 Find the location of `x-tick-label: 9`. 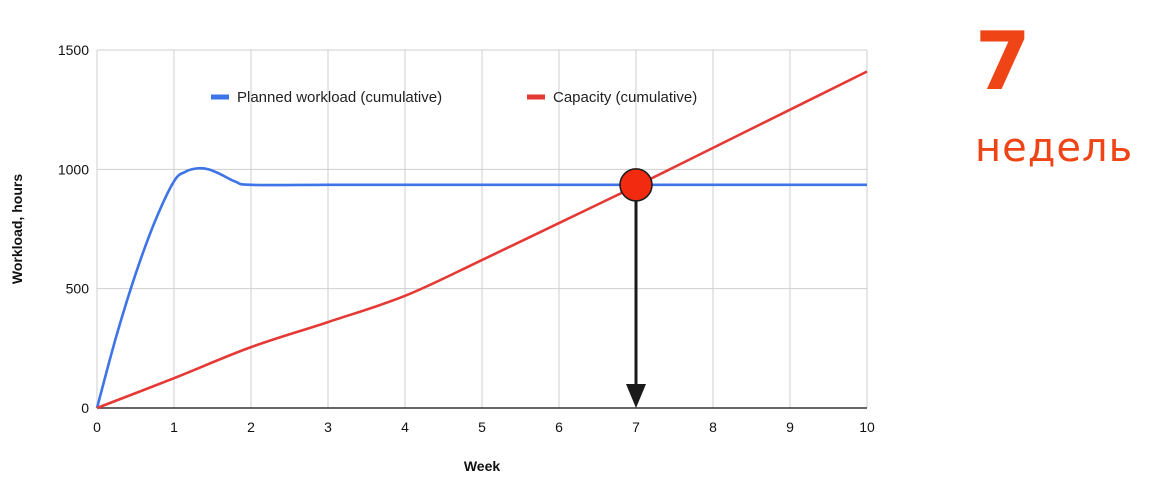

x-tick-label: 9 is located at coordinates (790, 427).